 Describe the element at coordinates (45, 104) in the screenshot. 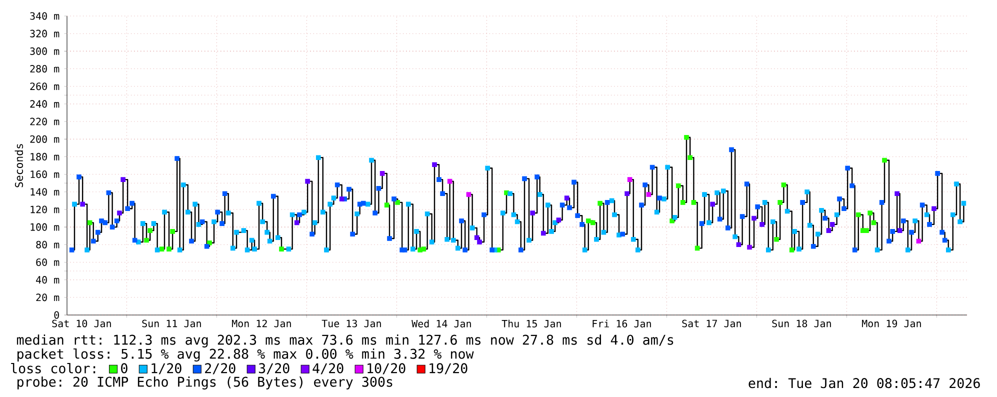

I see `y-tick-label: 240 m` at that location.